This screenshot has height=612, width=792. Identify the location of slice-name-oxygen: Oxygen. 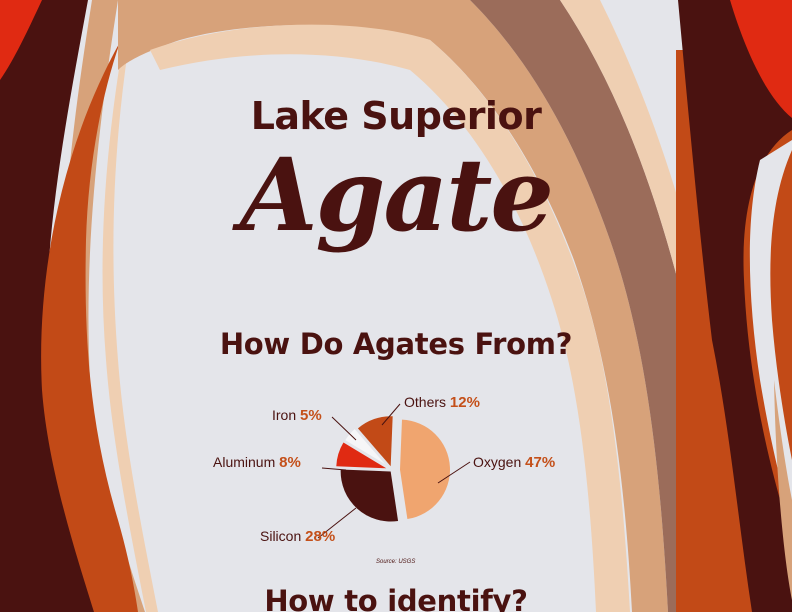
(499, 462).